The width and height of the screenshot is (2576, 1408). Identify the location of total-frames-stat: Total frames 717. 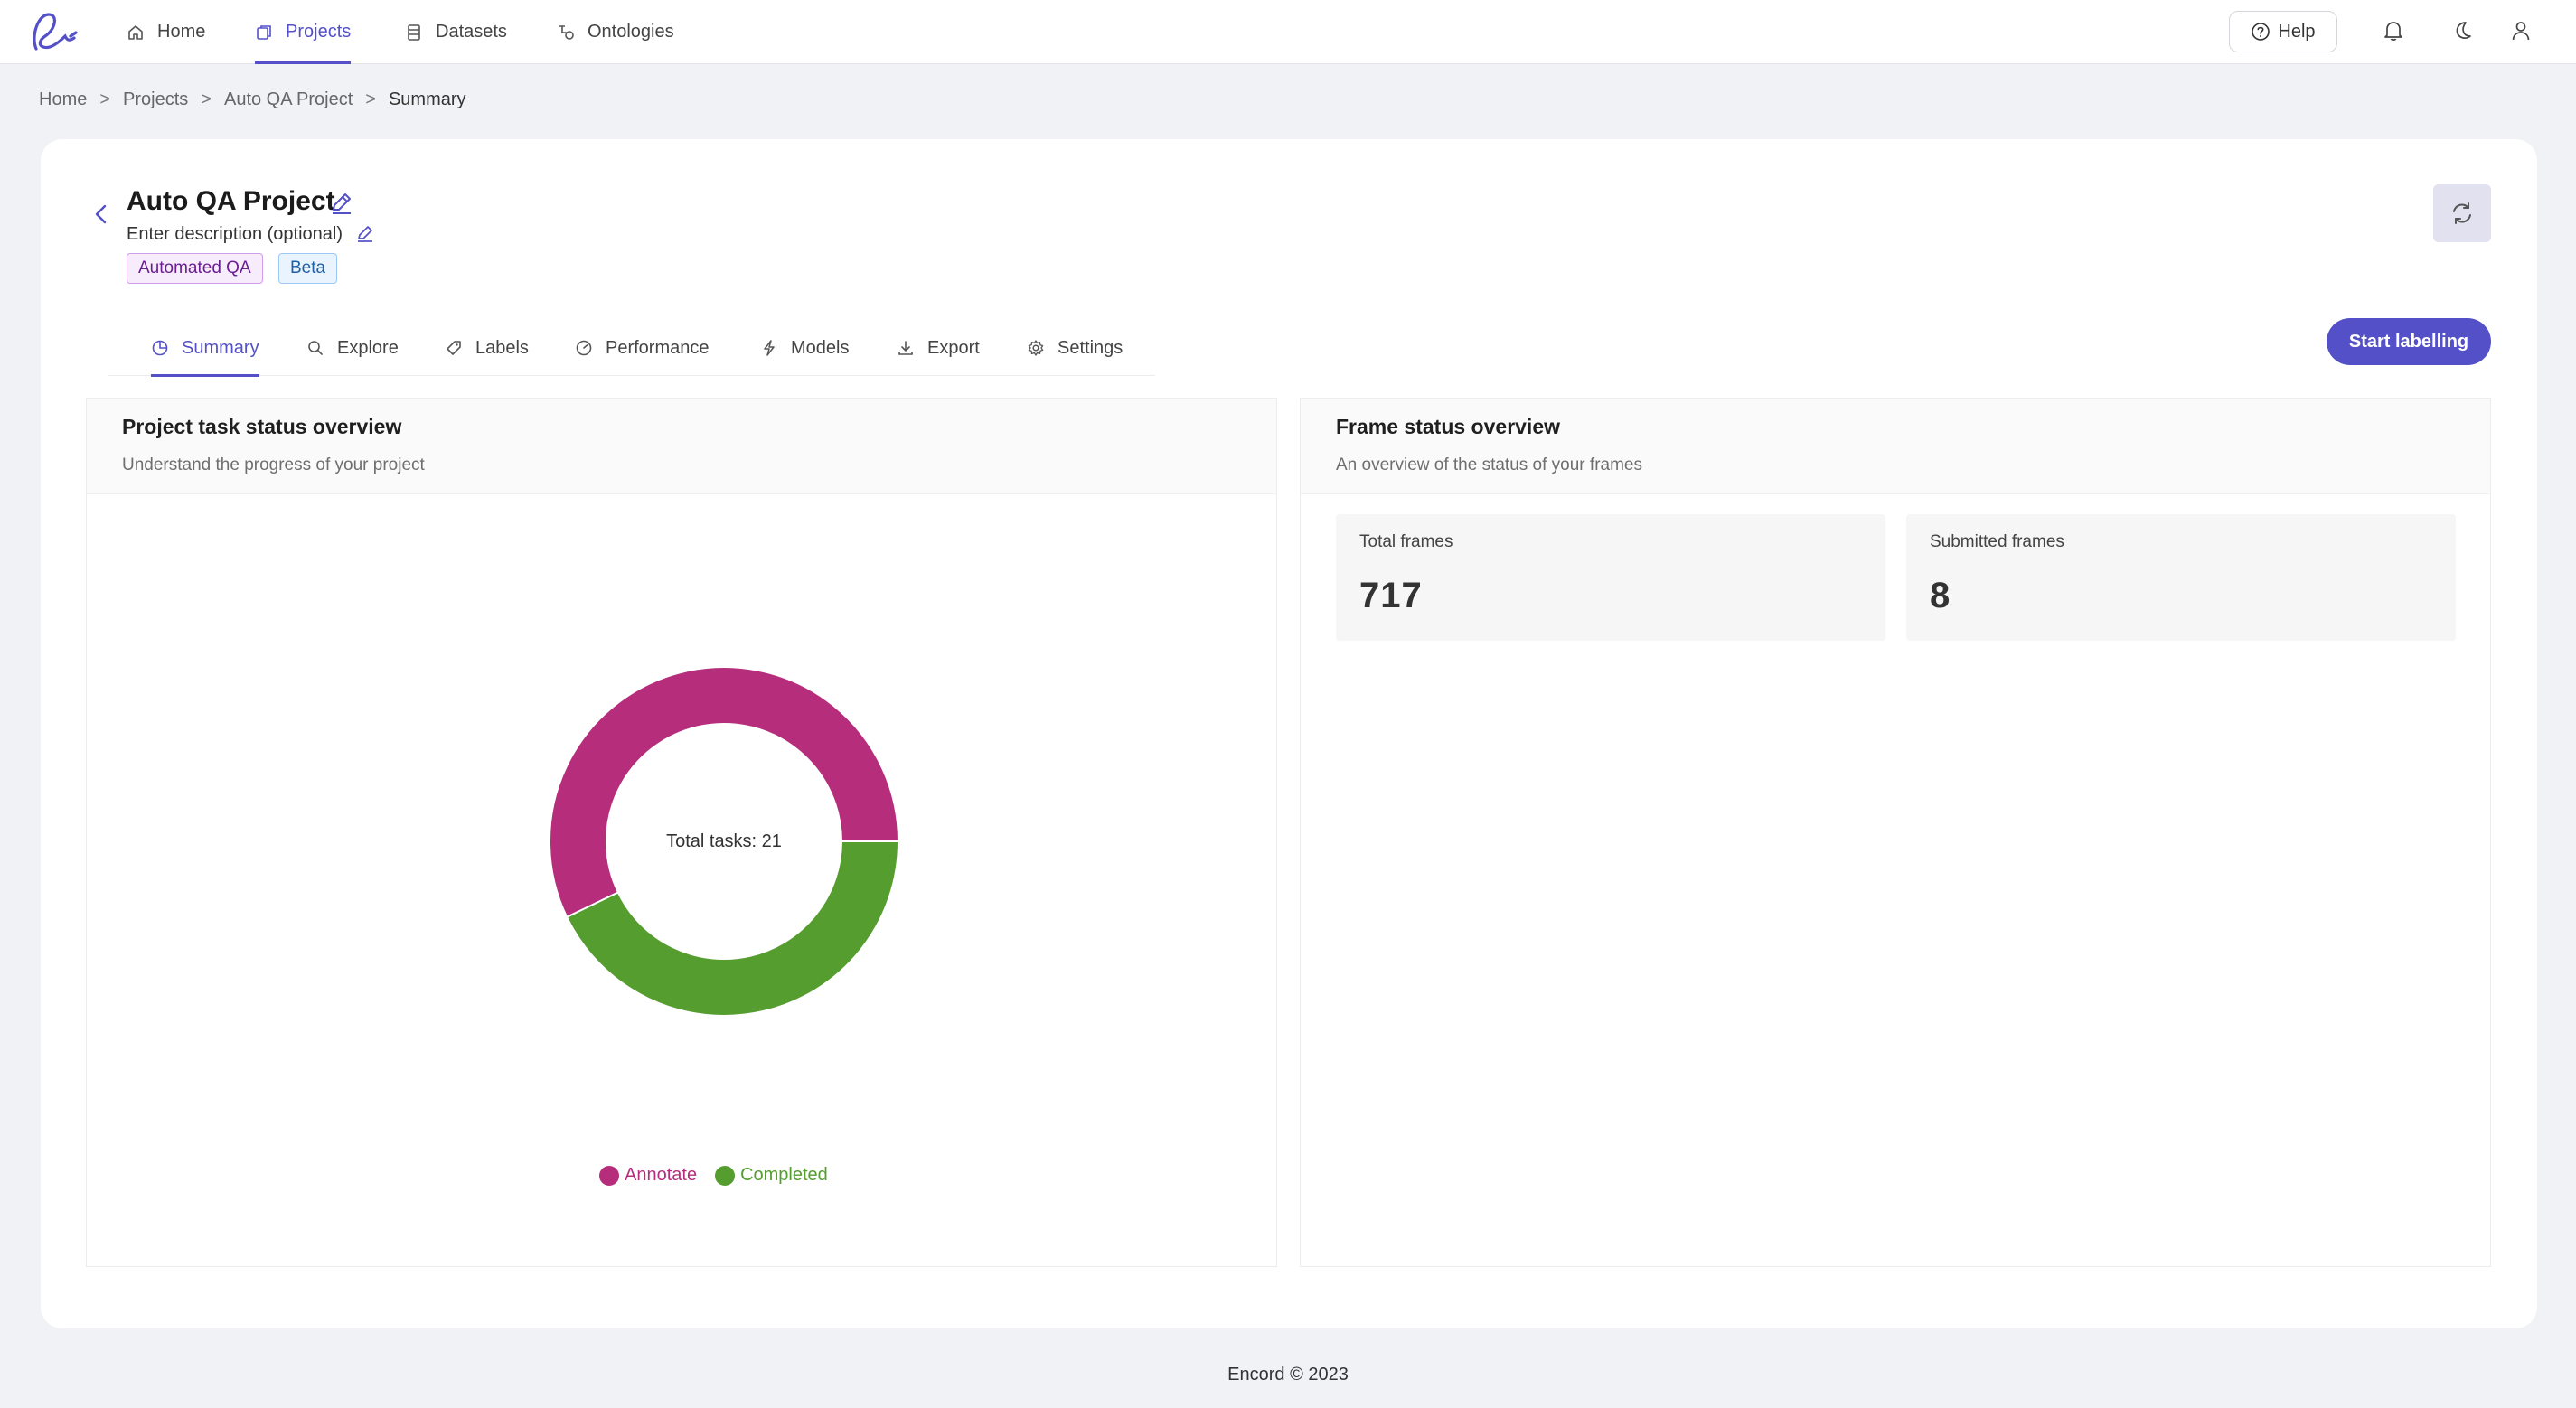
(1611, 577).